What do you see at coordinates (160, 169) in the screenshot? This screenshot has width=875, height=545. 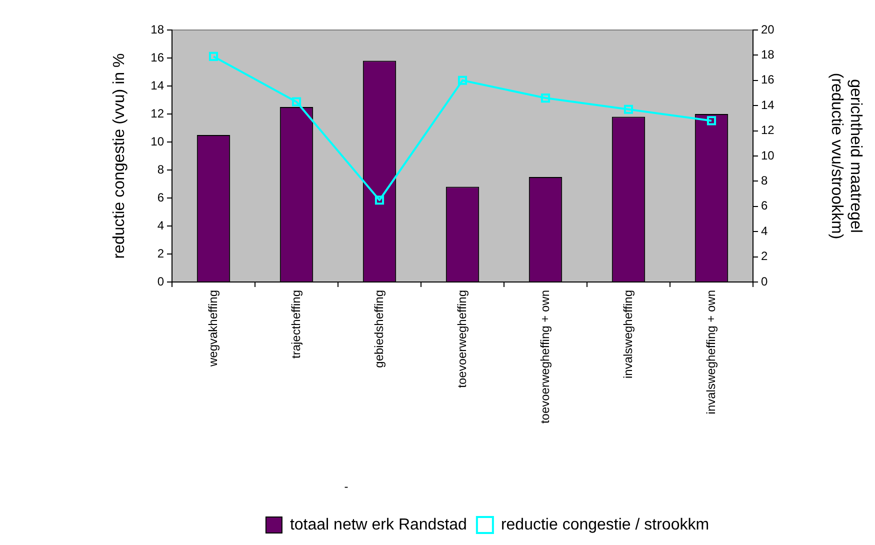 I see `y-tick-label: 8` at bounding box center [160, 169].